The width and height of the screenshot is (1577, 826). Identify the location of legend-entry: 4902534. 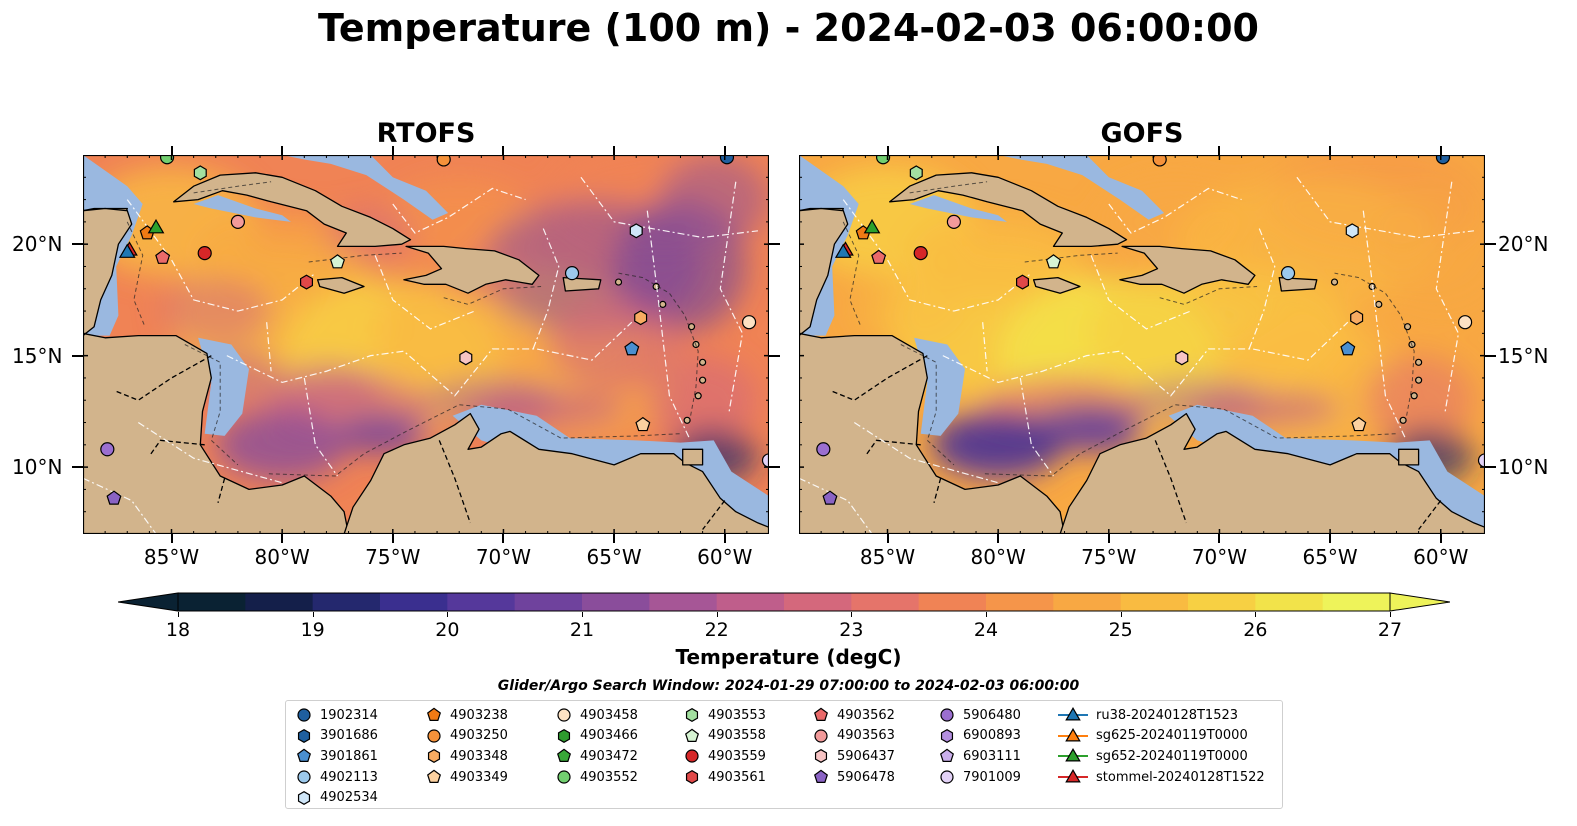
(337, 797).